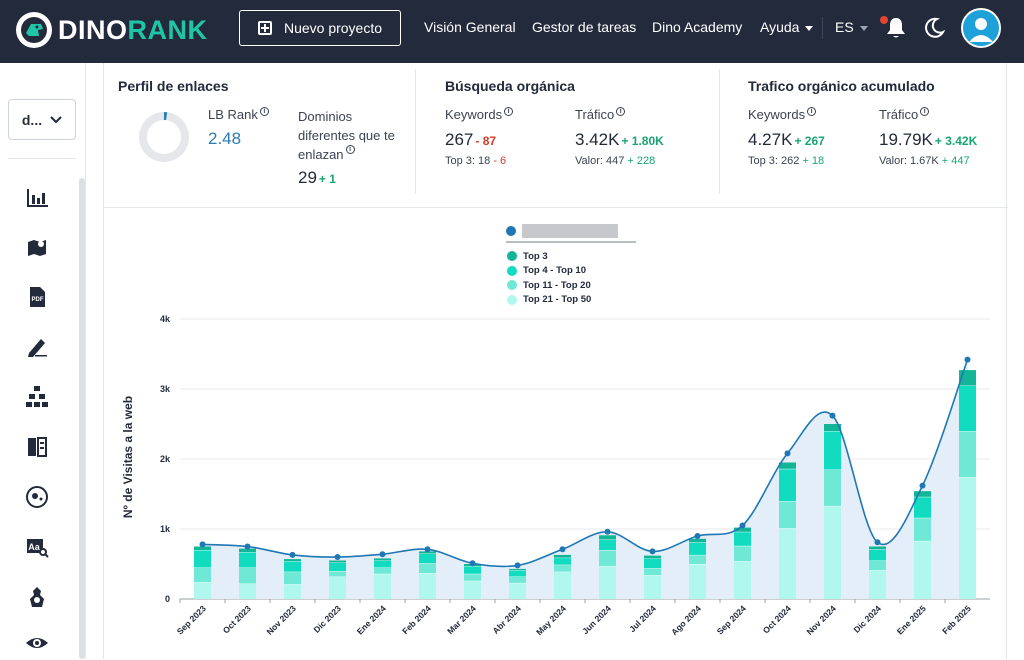 This screenshot has width=1024, height=660. What do you see at coordinates (225, 138) in the screenshot?
I see `lb-rank-value: 2.48` at bounding box center [225, 138].